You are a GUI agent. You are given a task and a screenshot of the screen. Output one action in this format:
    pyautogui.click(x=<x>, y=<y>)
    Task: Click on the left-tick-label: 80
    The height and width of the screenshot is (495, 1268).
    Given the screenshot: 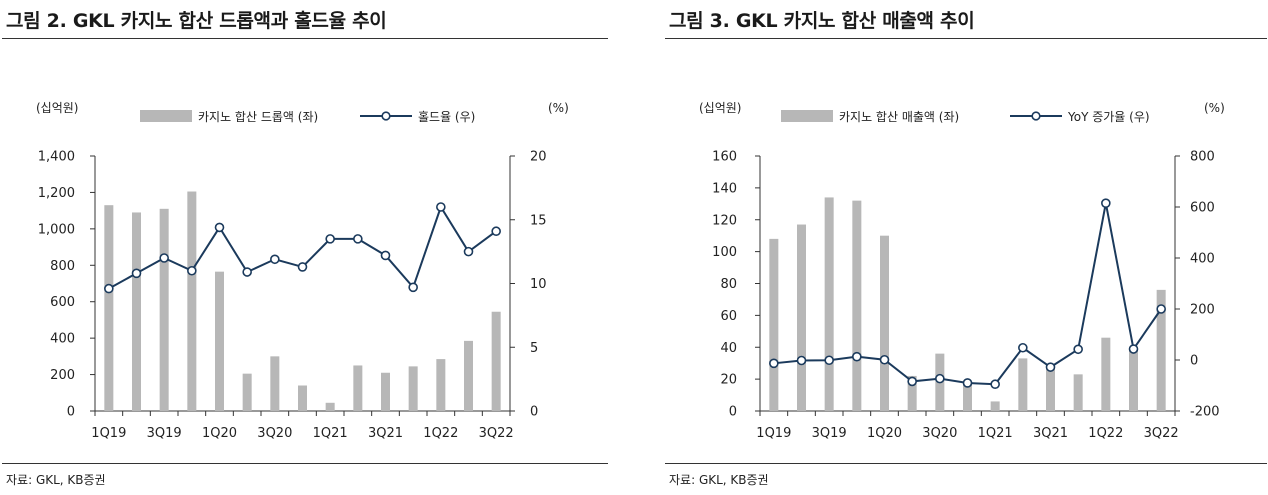 What is the action you would take?
    pyautogui.click(x=728, y=284)
    